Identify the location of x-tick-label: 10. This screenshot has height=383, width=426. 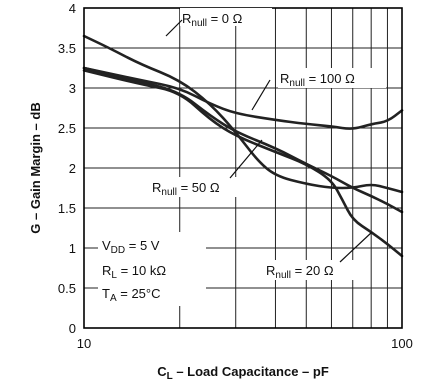
(84, 343).